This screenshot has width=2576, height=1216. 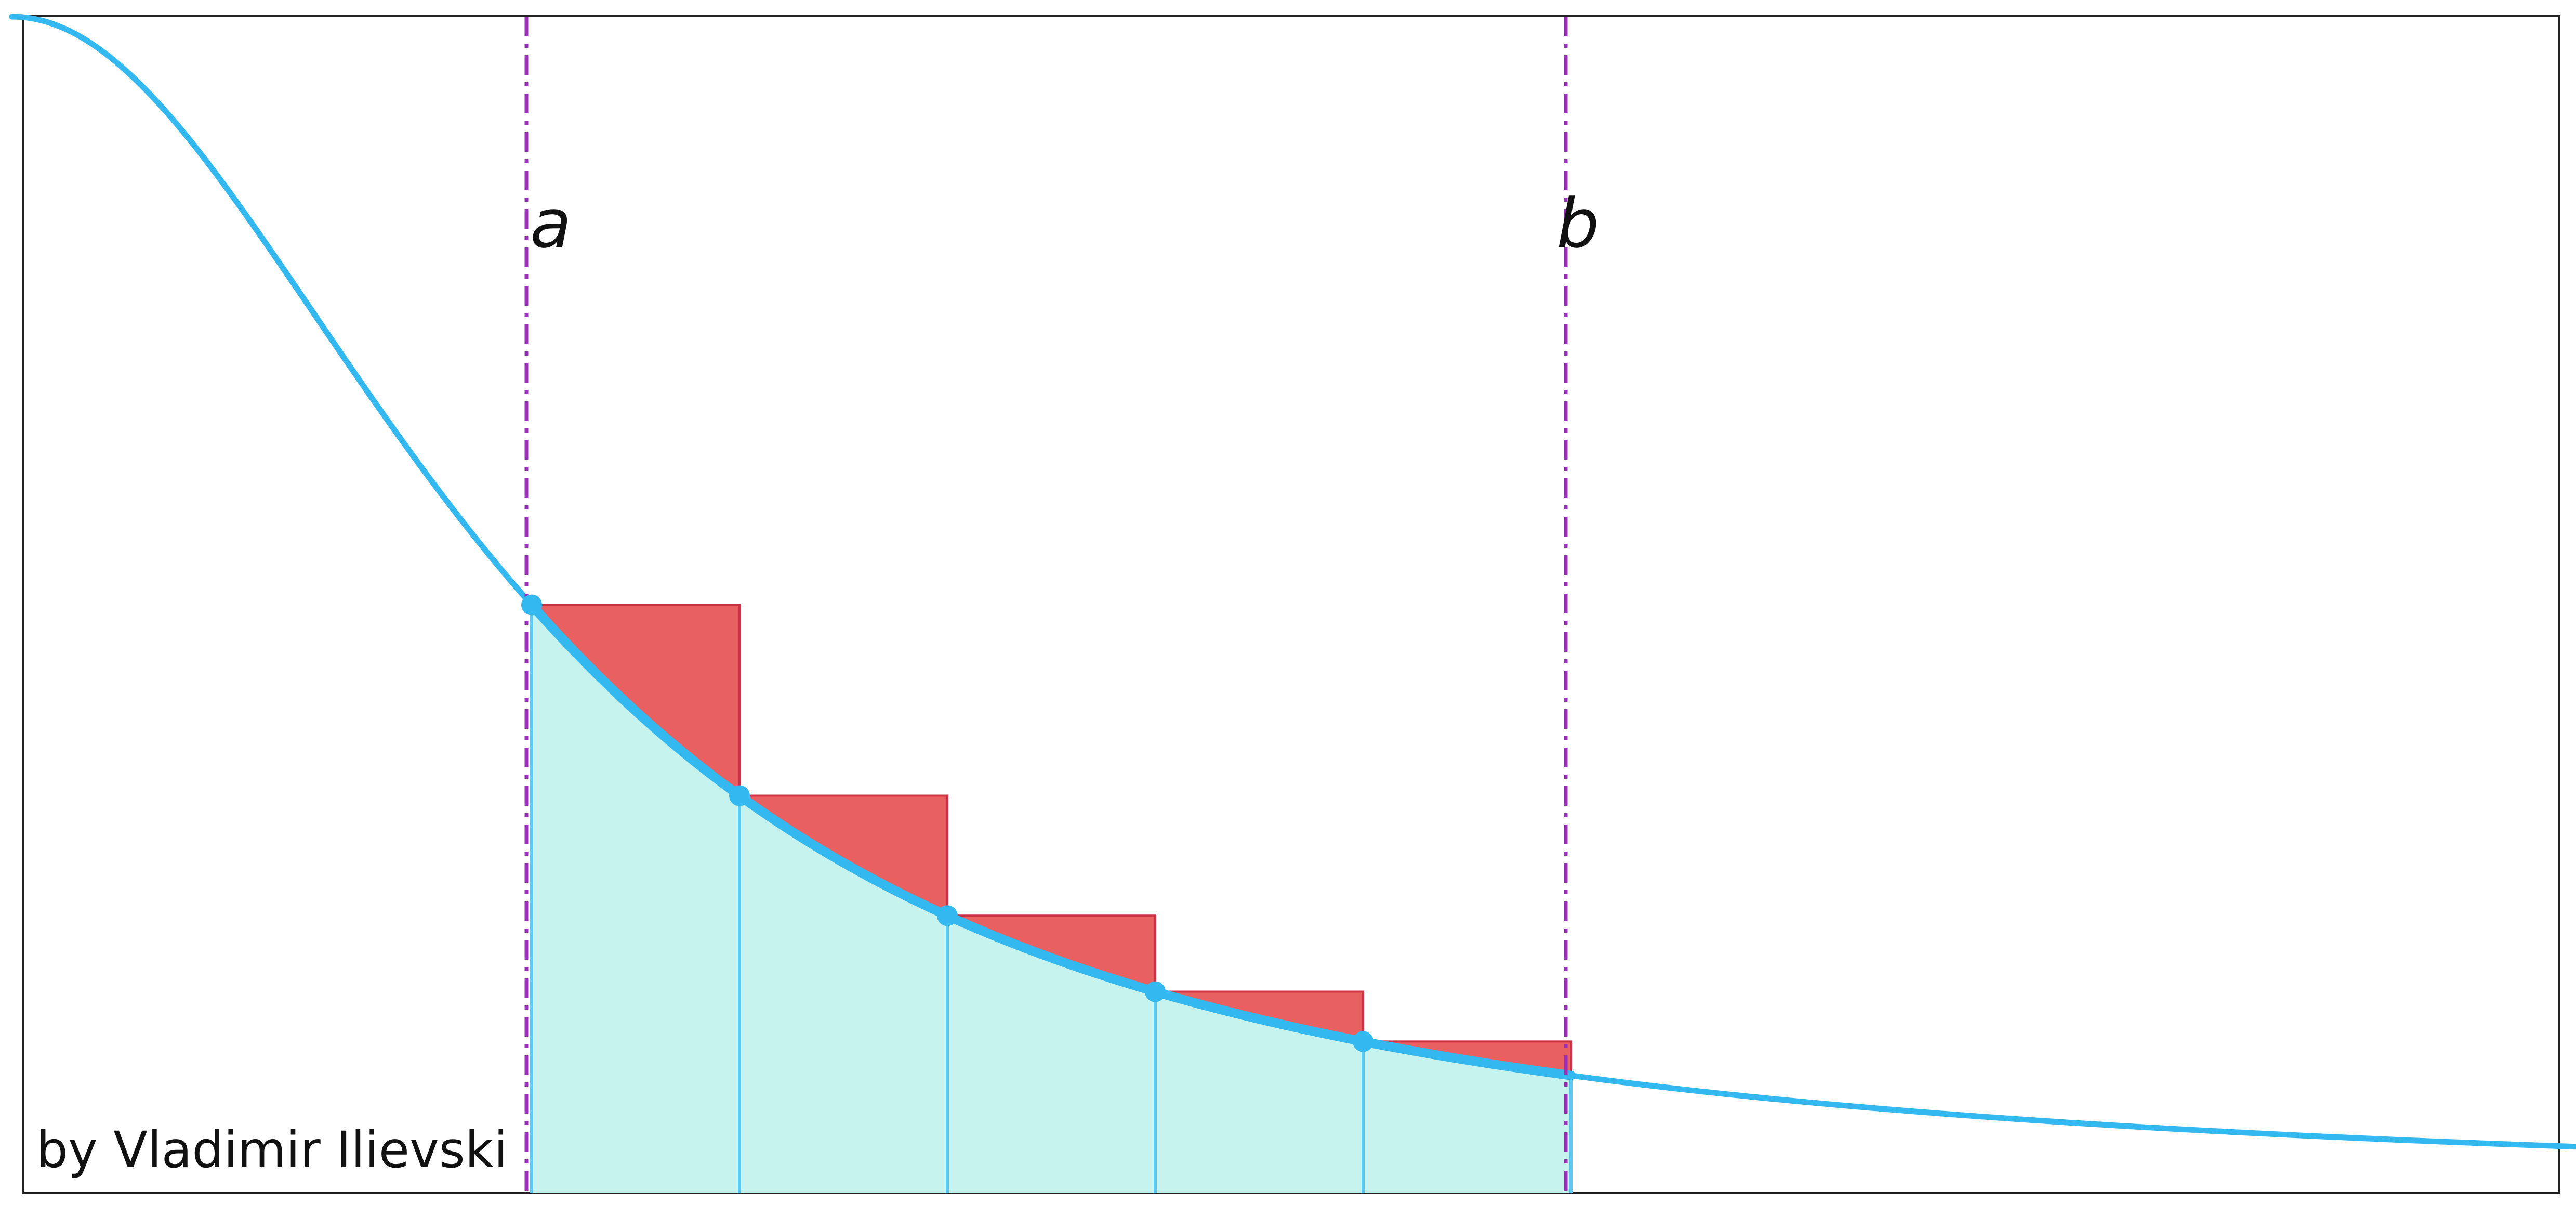 I want to click on left-bound-label: a, so click(x=551, y=223).